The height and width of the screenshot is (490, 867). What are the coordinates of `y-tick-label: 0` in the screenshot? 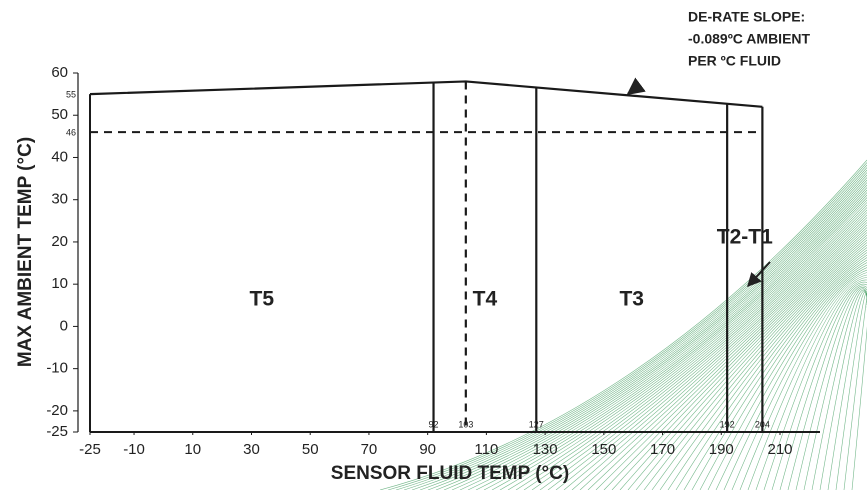 It's located at (64, 325).